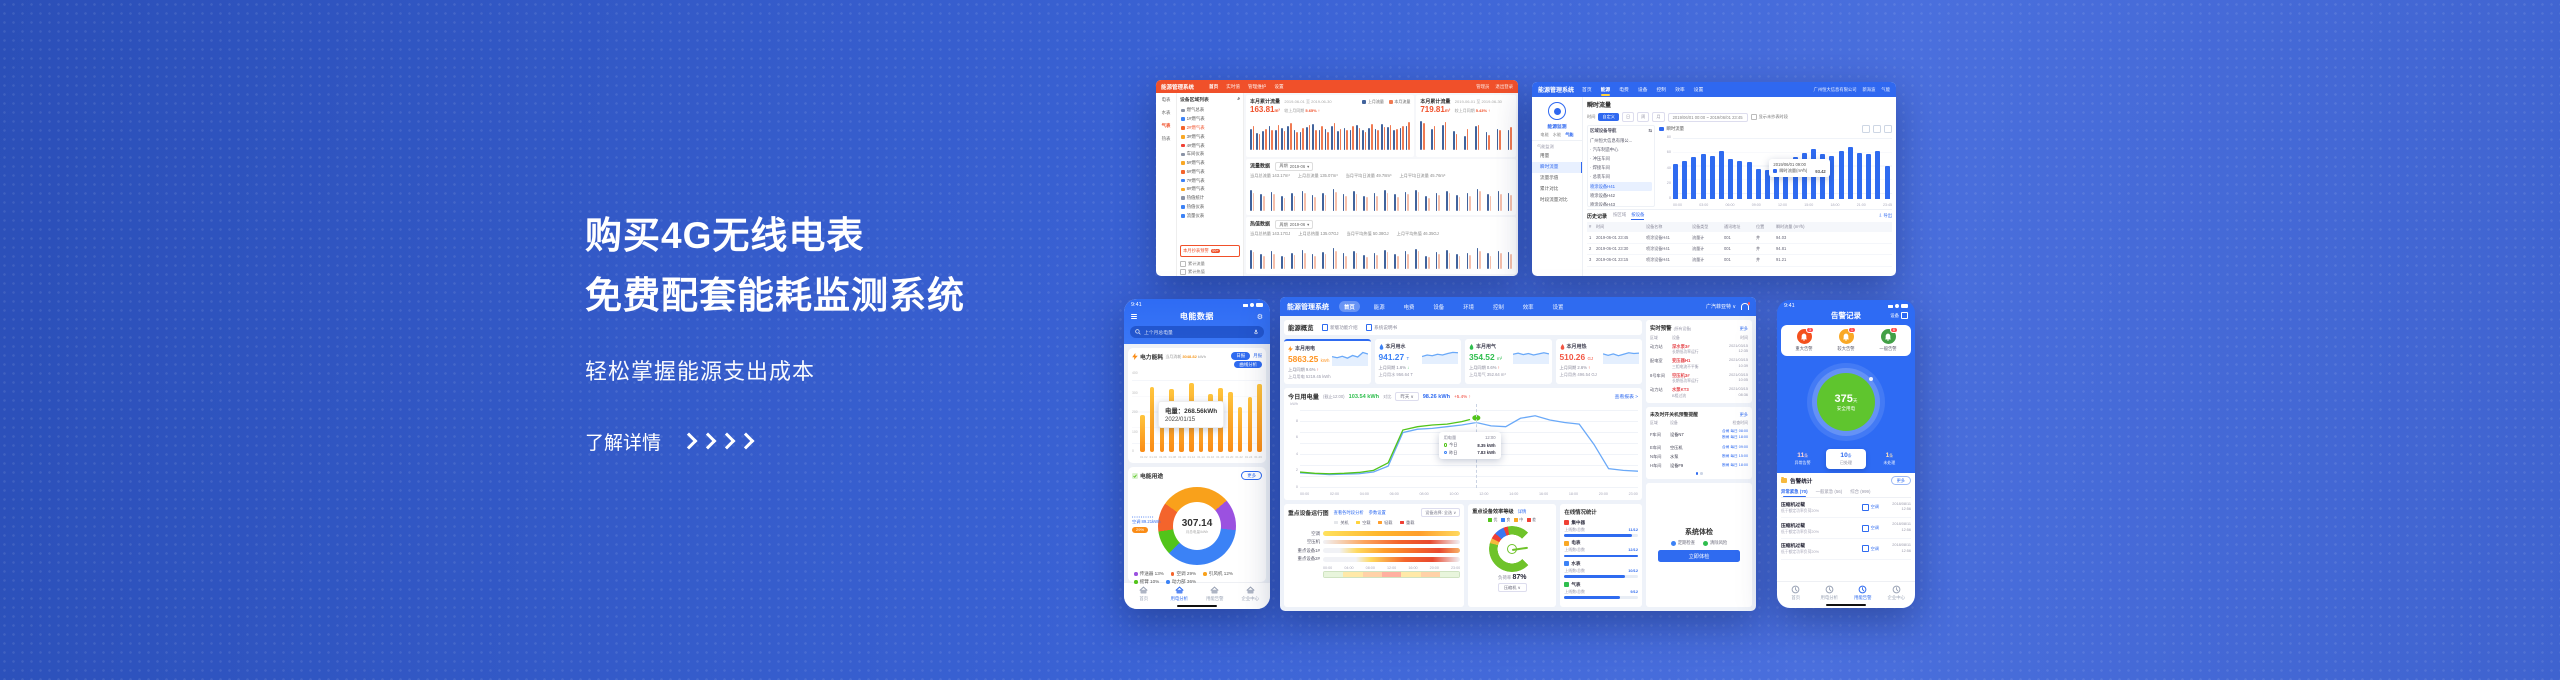 The image size is (2560, 680). I want to click on switch-row: E车间 空压机 合闸 每日 09:00, so click(1699, 447).